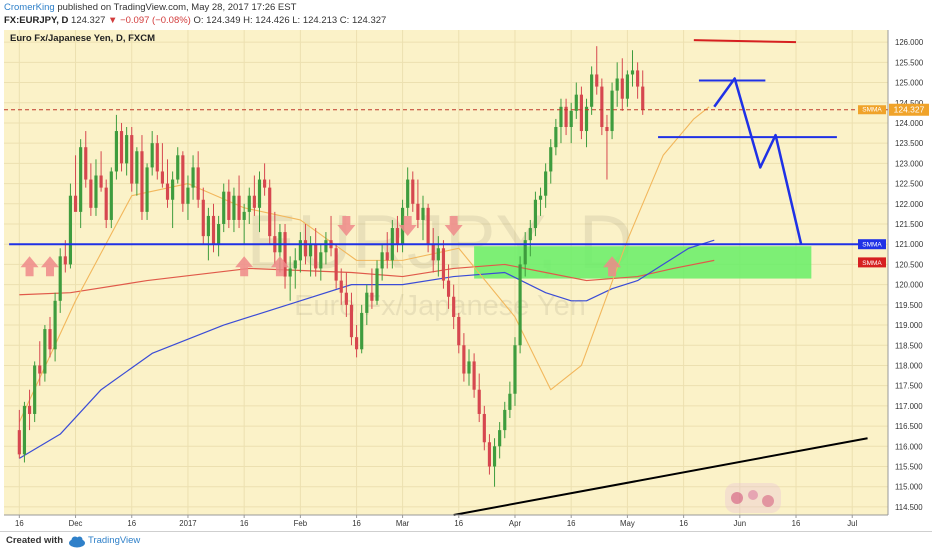 The image size is (932, 553). I want to click on price-tick-label: 124.000, so click(909, 123).